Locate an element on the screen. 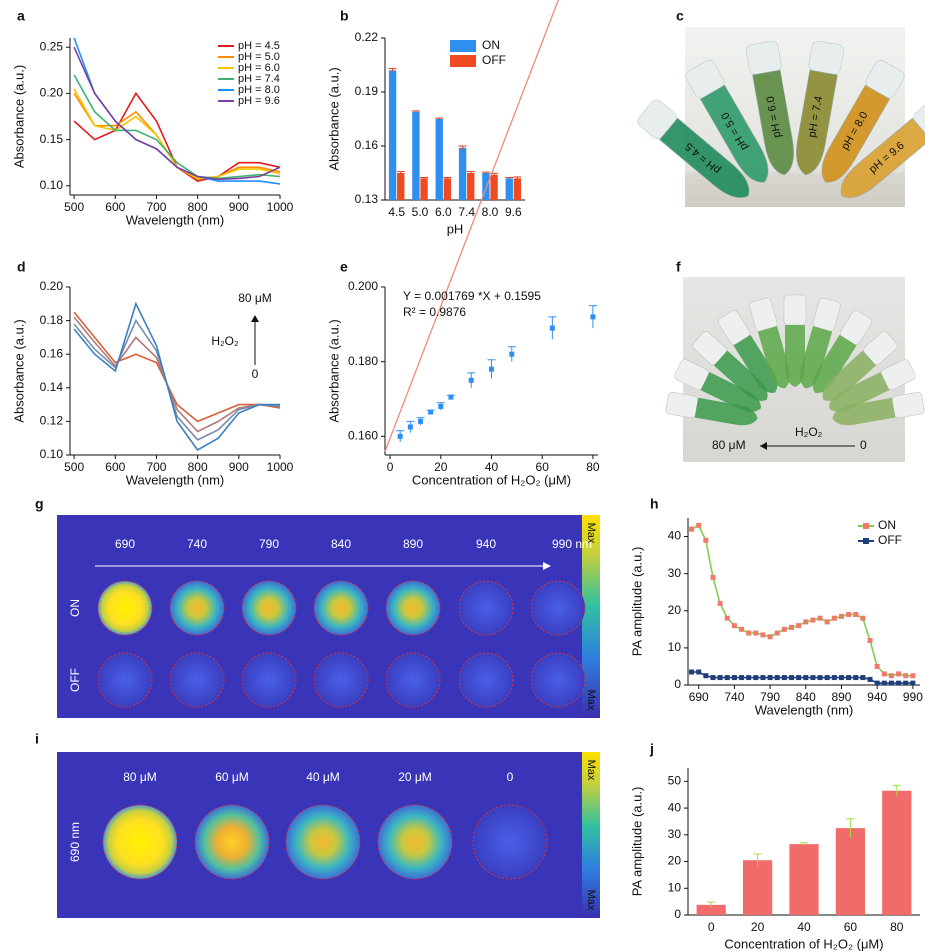 This screenshot has height=952, width=925. y-tick-label: 0.20 is located at coordinates (52, 93).